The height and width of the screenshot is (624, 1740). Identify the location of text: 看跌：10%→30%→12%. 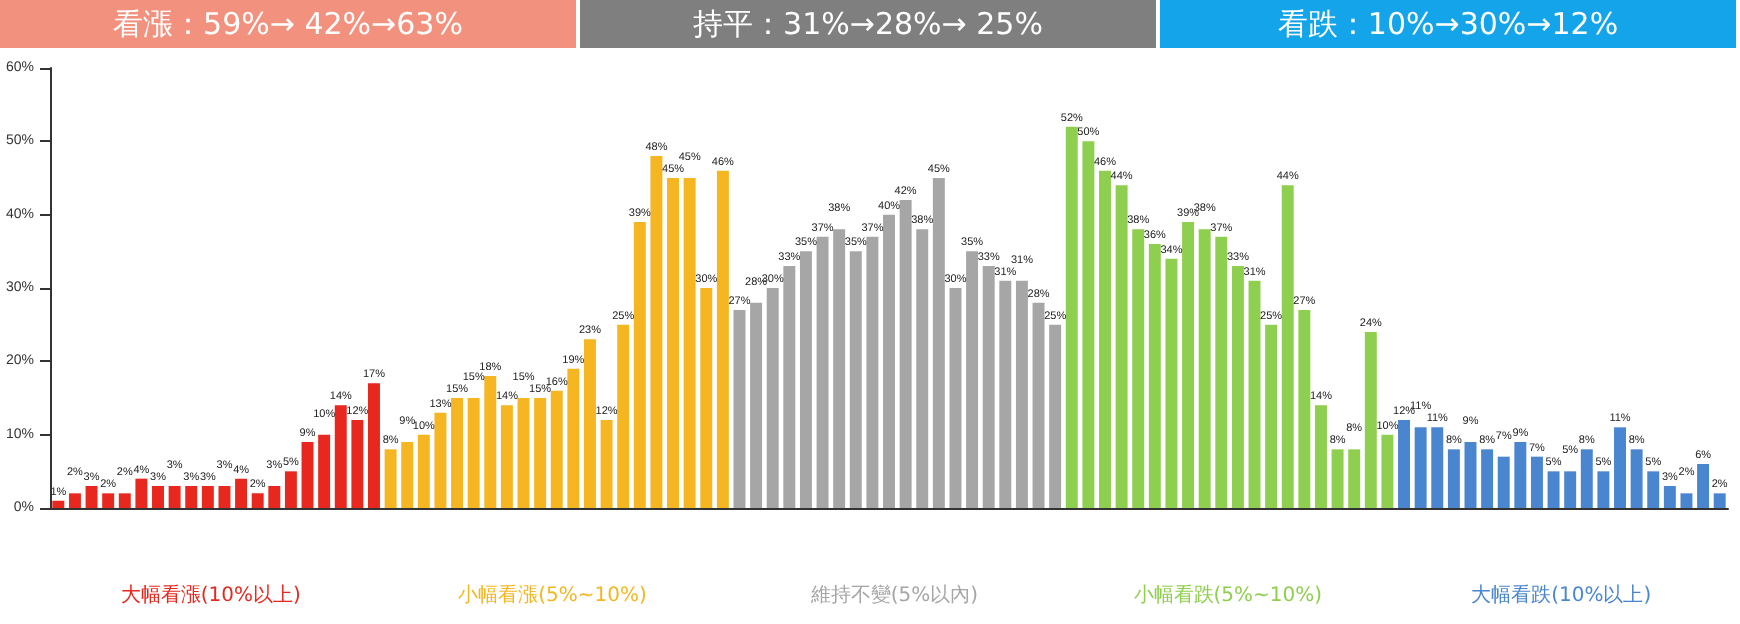
(1448, 24).